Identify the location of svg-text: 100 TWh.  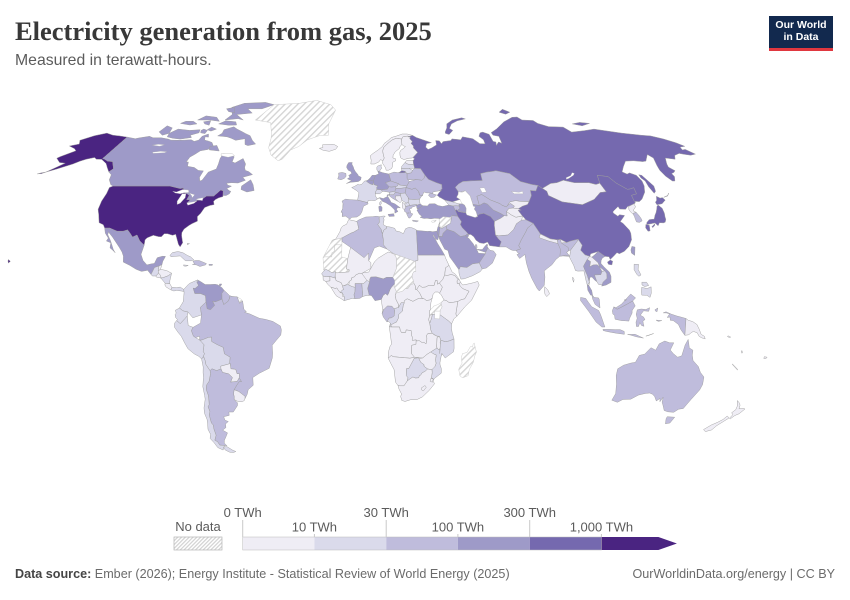
(458, 527).